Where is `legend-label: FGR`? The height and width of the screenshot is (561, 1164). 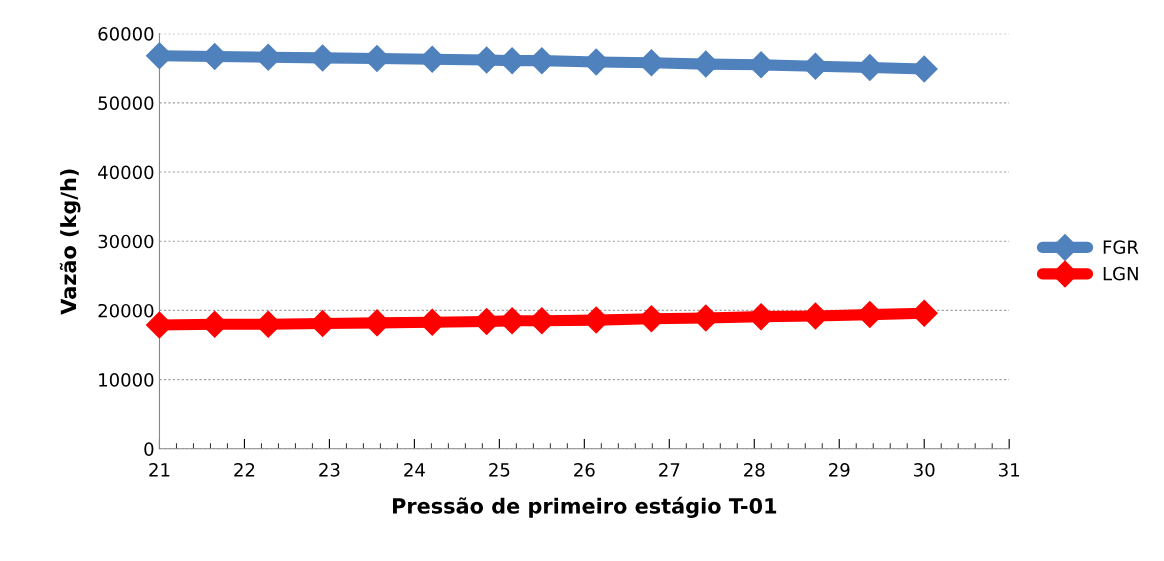
legend-label: FGR is located at coordinates (1121, 247).